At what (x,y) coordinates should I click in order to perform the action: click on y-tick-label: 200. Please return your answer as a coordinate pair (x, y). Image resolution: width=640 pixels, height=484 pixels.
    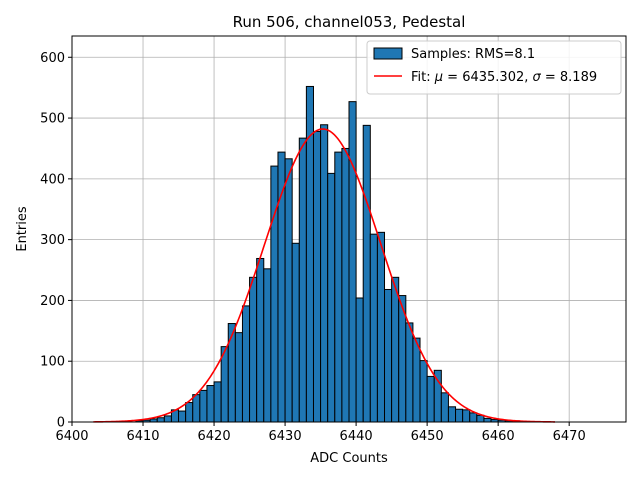
    Looking at the image, I should click on (52, 301).